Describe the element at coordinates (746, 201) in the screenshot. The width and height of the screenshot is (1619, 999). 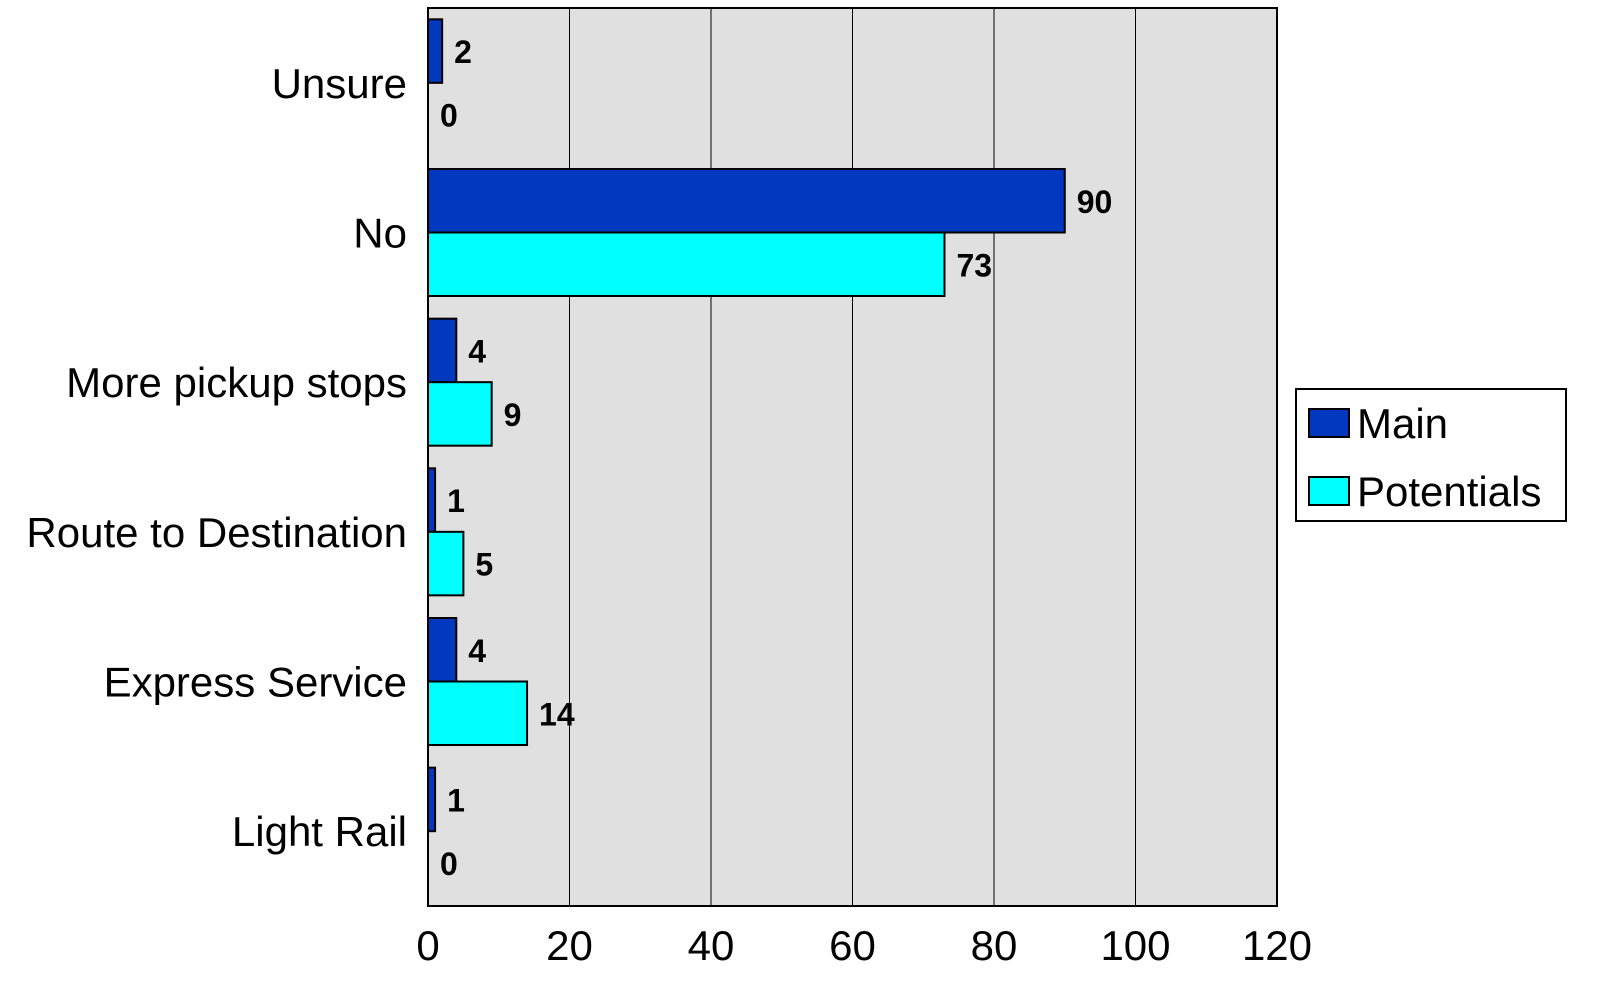
I see `bar-main-no` at that location.